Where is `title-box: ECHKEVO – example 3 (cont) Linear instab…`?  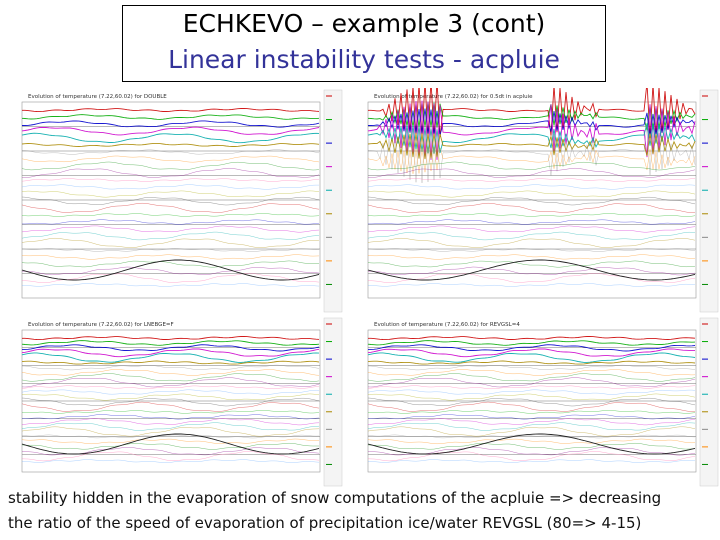 title-box: ECHKEVO – example 3 (cont) Linear instab… is located at coordinates (364, 43).